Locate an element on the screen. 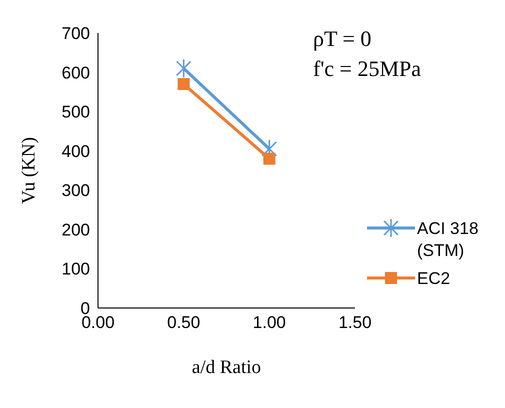  y-tick-label: 400 is located at coordinates (76, 151).